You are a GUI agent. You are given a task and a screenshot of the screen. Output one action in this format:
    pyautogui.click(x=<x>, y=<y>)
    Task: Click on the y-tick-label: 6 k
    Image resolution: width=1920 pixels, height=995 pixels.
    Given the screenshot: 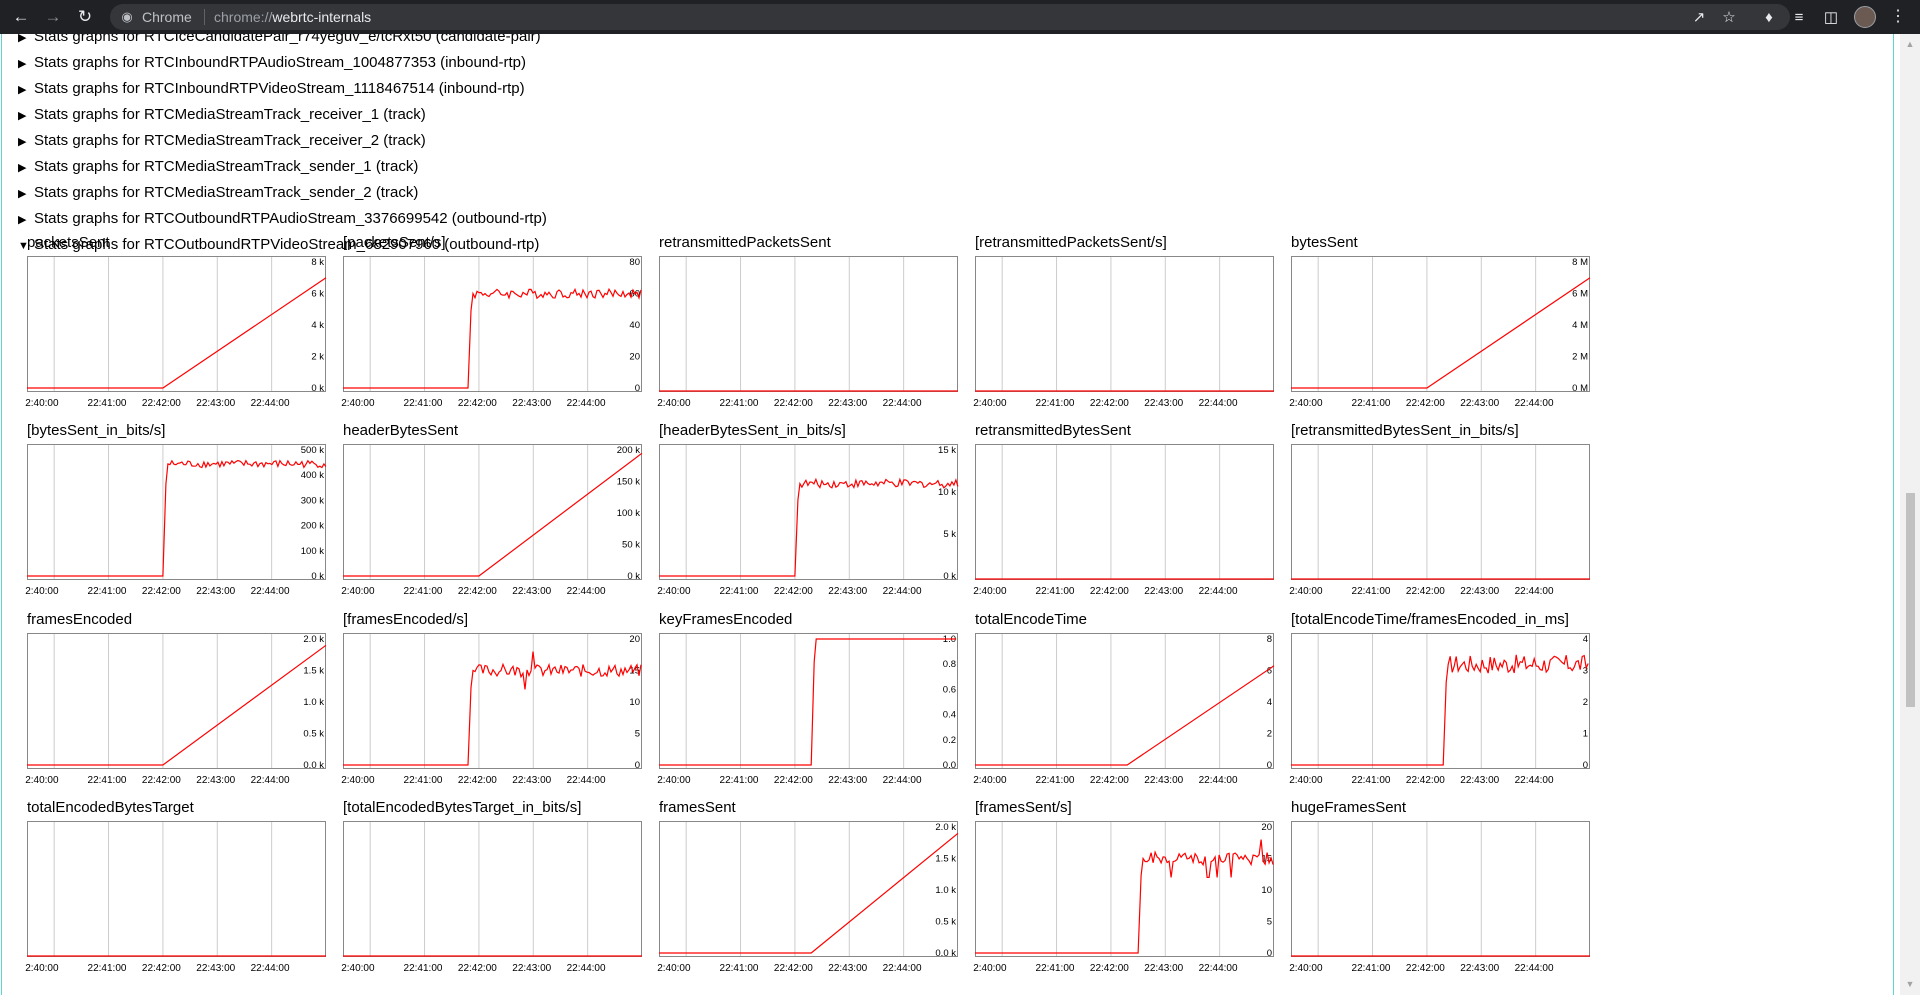 What is the action you would take?
    pyautogui.click(x=317, y=294)
    